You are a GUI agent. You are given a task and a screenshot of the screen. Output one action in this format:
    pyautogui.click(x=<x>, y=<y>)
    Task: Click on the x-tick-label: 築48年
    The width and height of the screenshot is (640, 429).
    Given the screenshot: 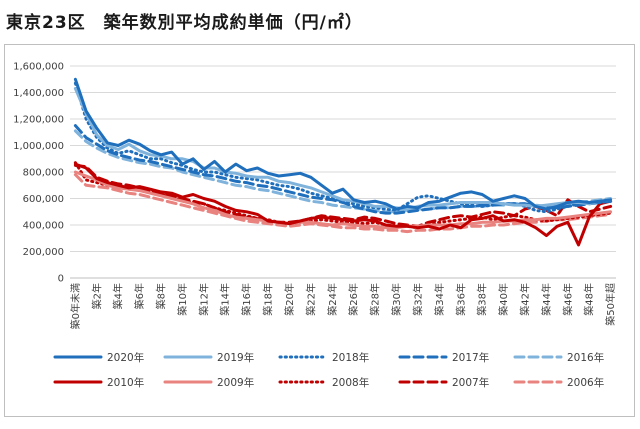 What is the action you would take?
    pyautogui.click(x=589, y=299)
    